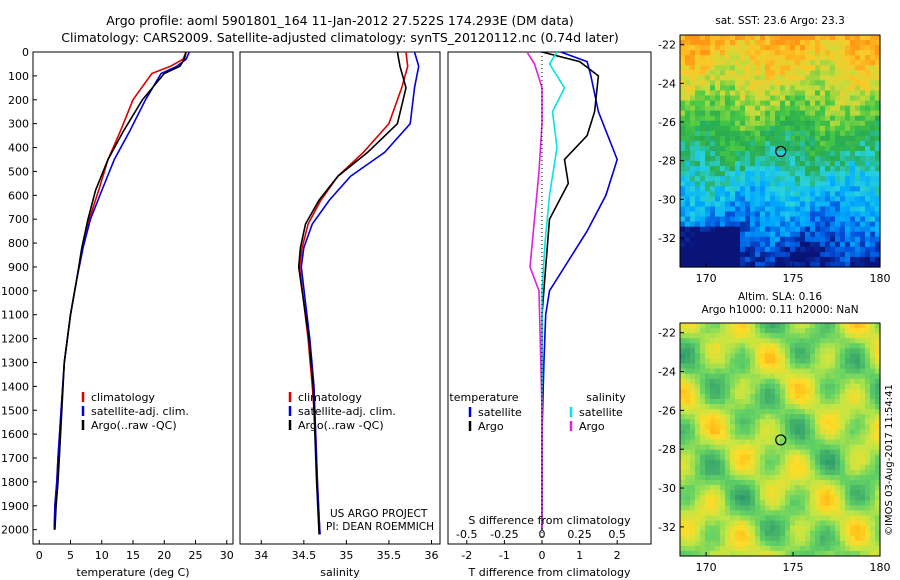 Image resolution: width=900 pixels, height=580 pixels. I want to click on sla_map-frame, so click(780, 439).